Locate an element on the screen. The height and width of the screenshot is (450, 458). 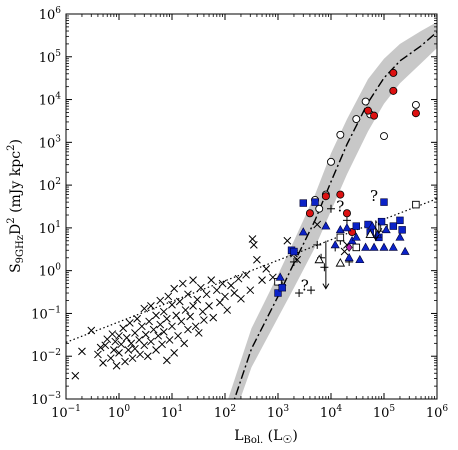
magenta-diamond-marker is located at coordinates (349, 247).